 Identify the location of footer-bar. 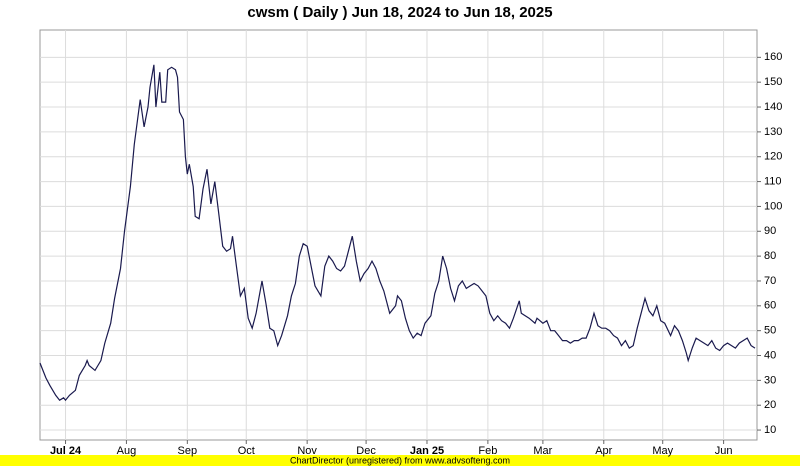
(400, 460).